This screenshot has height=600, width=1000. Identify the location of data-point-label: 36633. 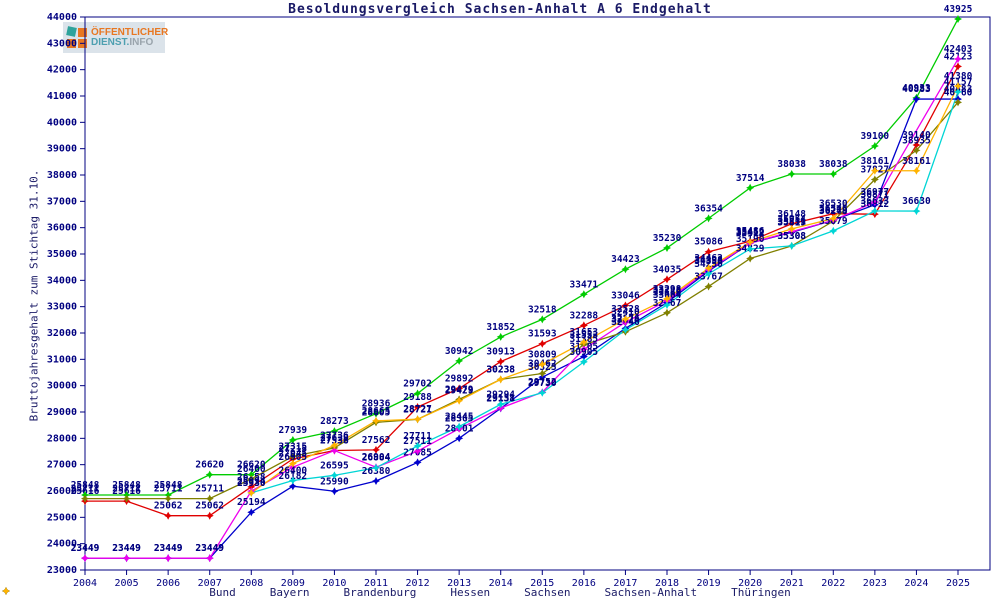
(875, 201).